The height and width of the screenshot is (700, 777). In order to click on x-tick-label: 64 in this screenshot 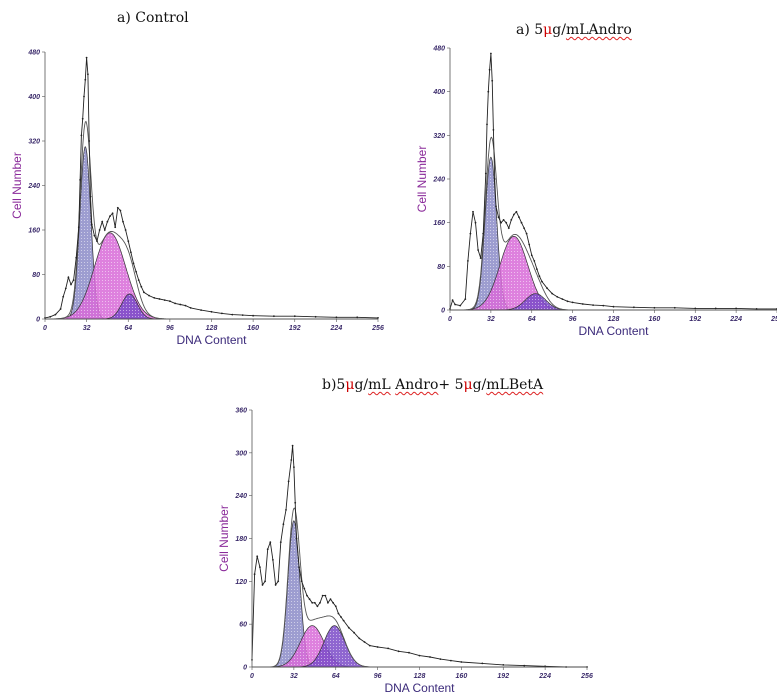, I will do `click(532, 319)`.